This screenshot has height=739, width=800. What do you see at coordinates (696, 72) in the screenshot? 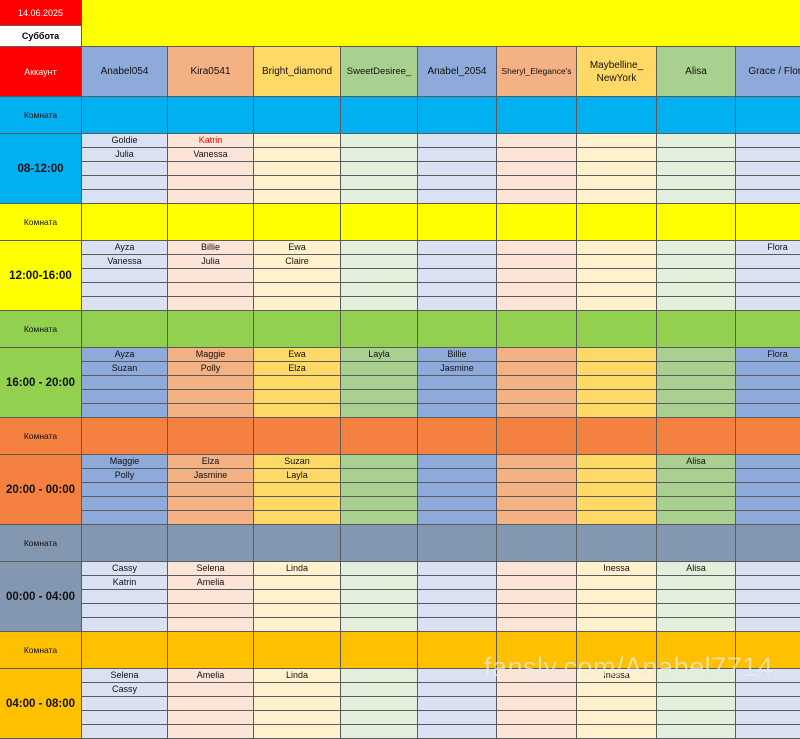
I see `account-header-cell: Alisa` at bounding box center [696, 72].